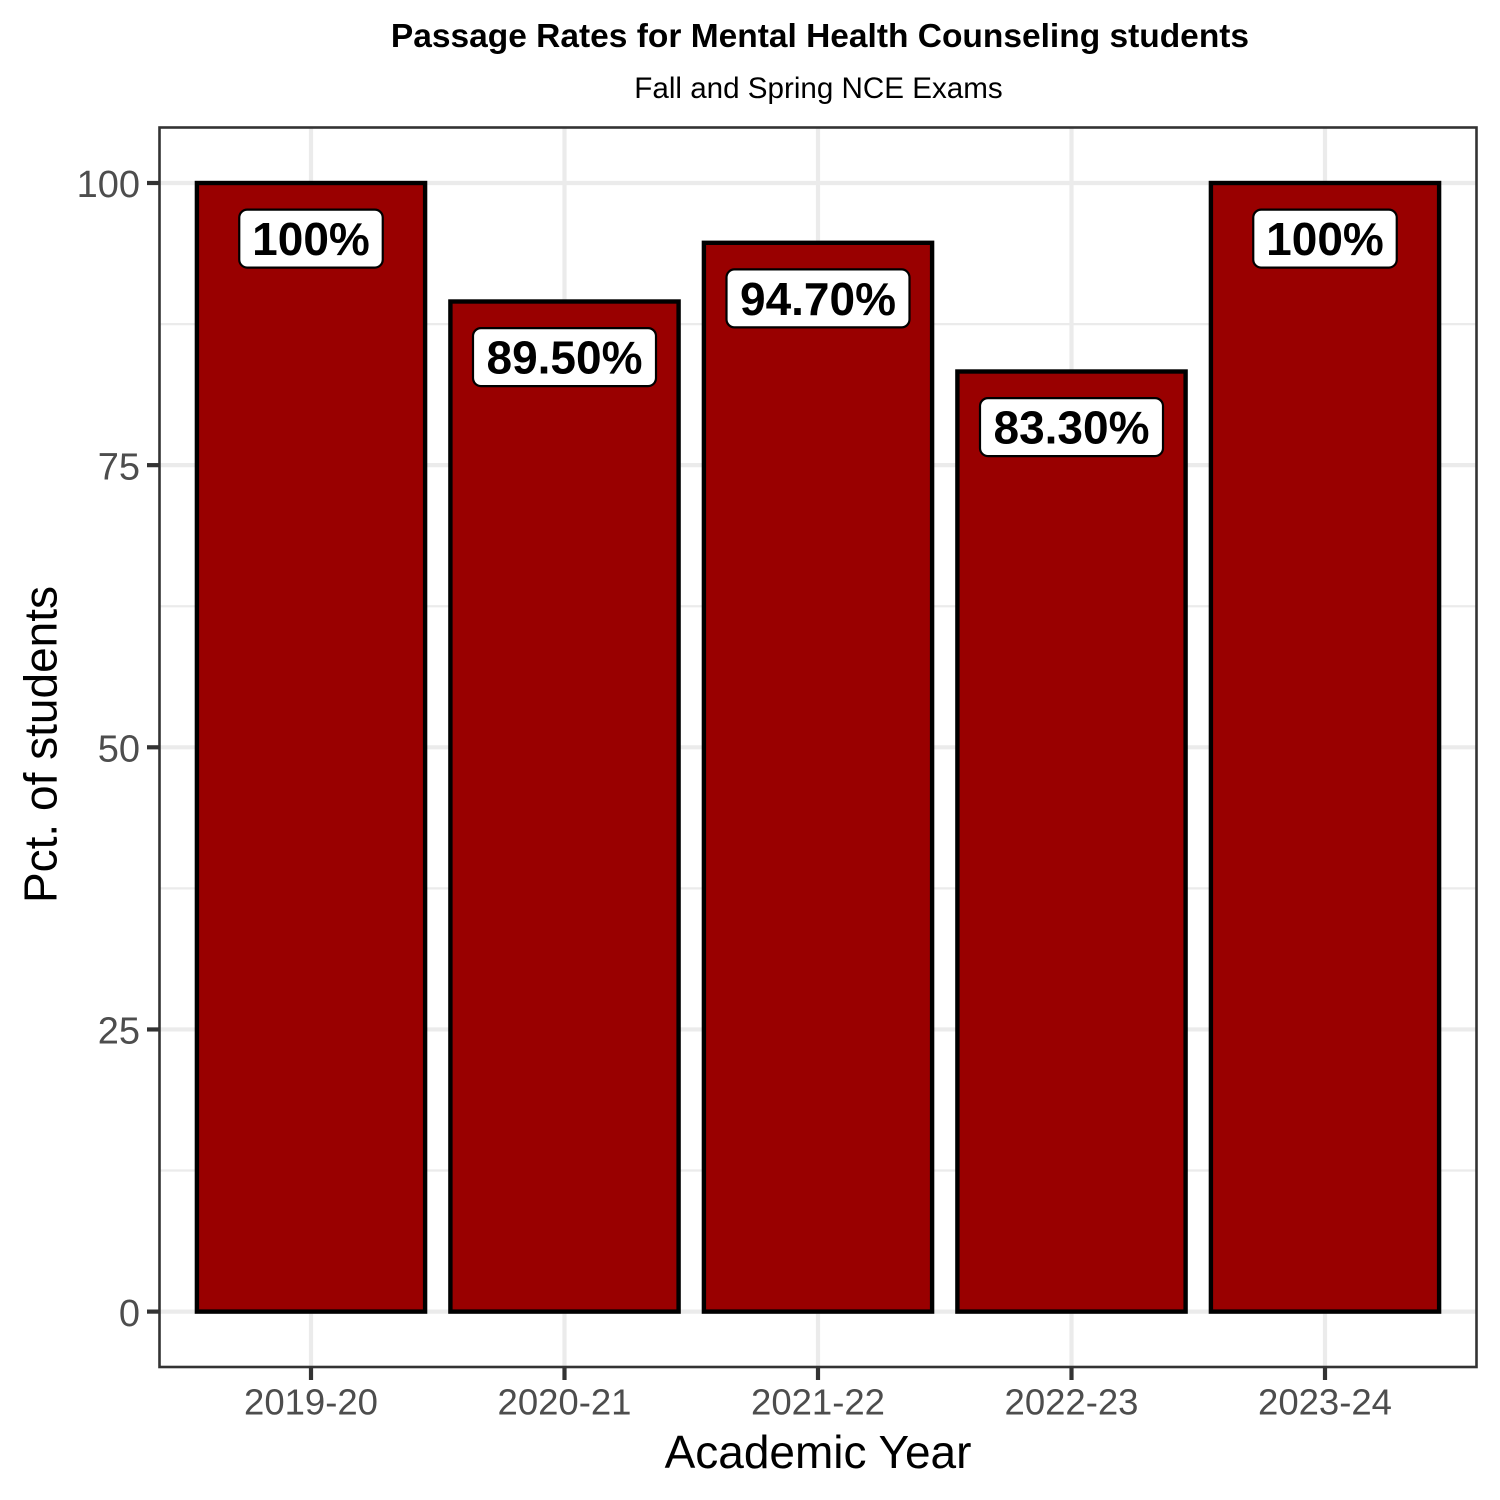 The image size is (1500, 1500). I want to click on svg-text: 0, so click(129, 1314).